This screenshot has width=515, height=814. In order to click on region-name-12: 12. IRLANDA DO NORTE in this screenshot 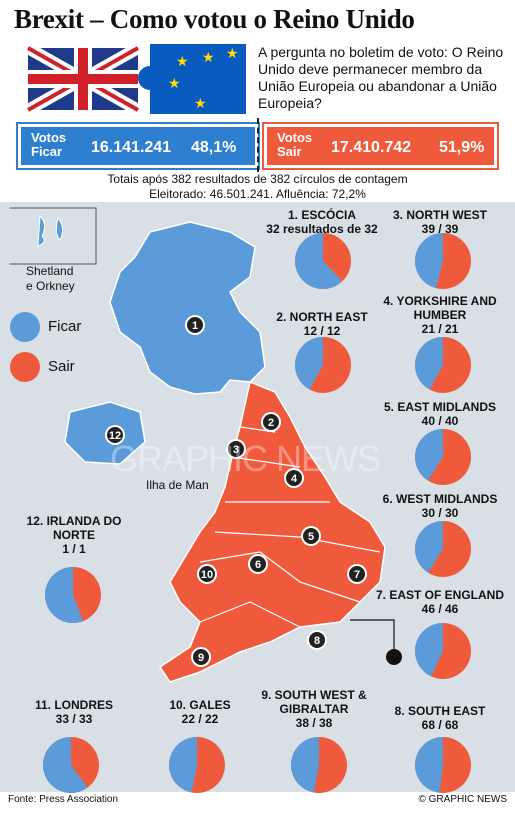, I will do `click(74, 528)`.